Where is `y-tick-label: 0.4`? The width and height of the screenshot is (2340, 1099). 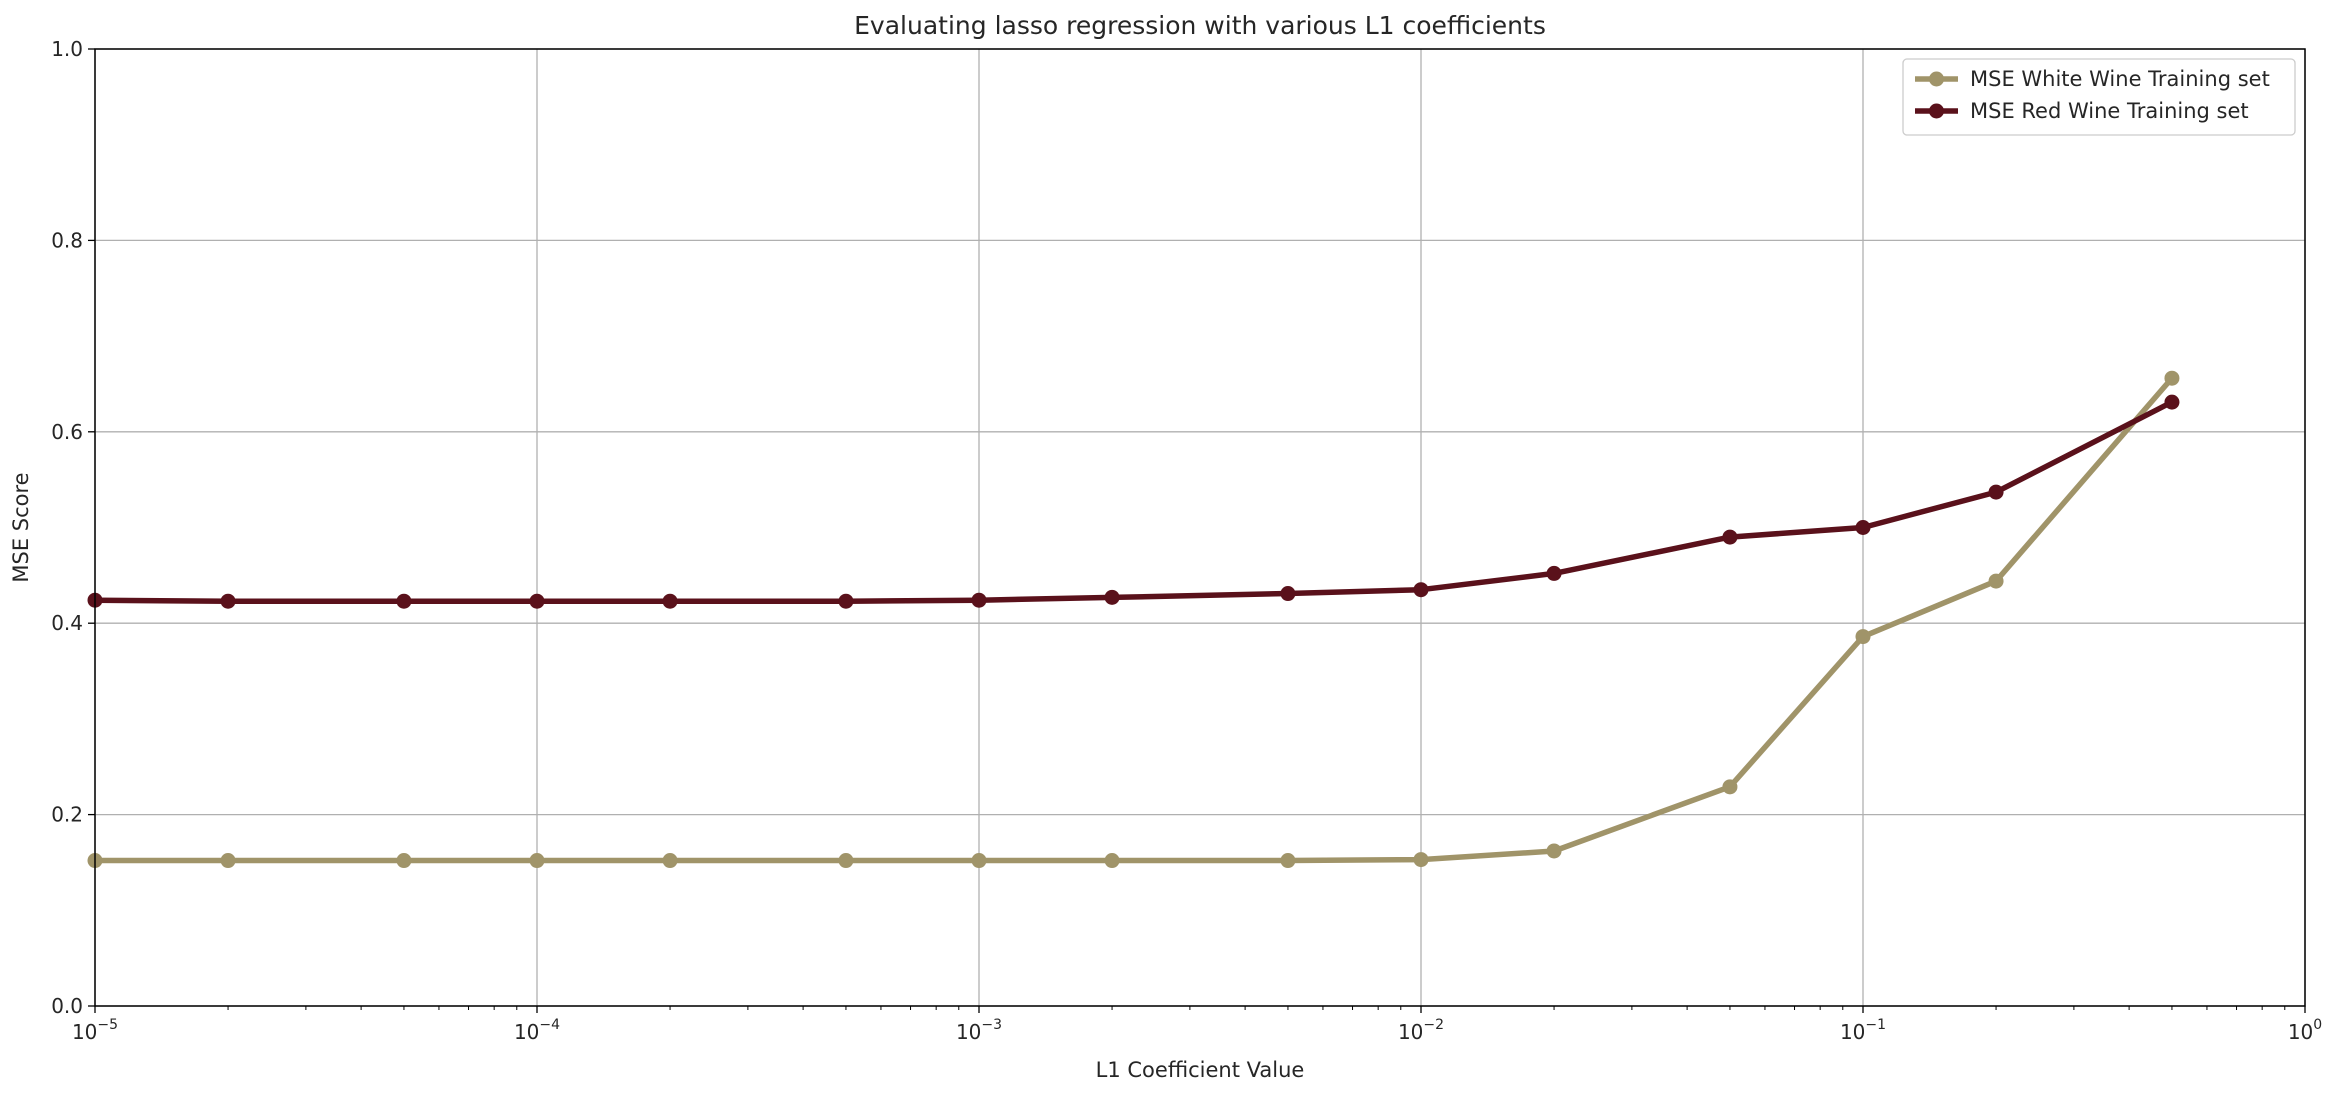
y-tick-label: 0.4 is located at coordinates (67, 623).